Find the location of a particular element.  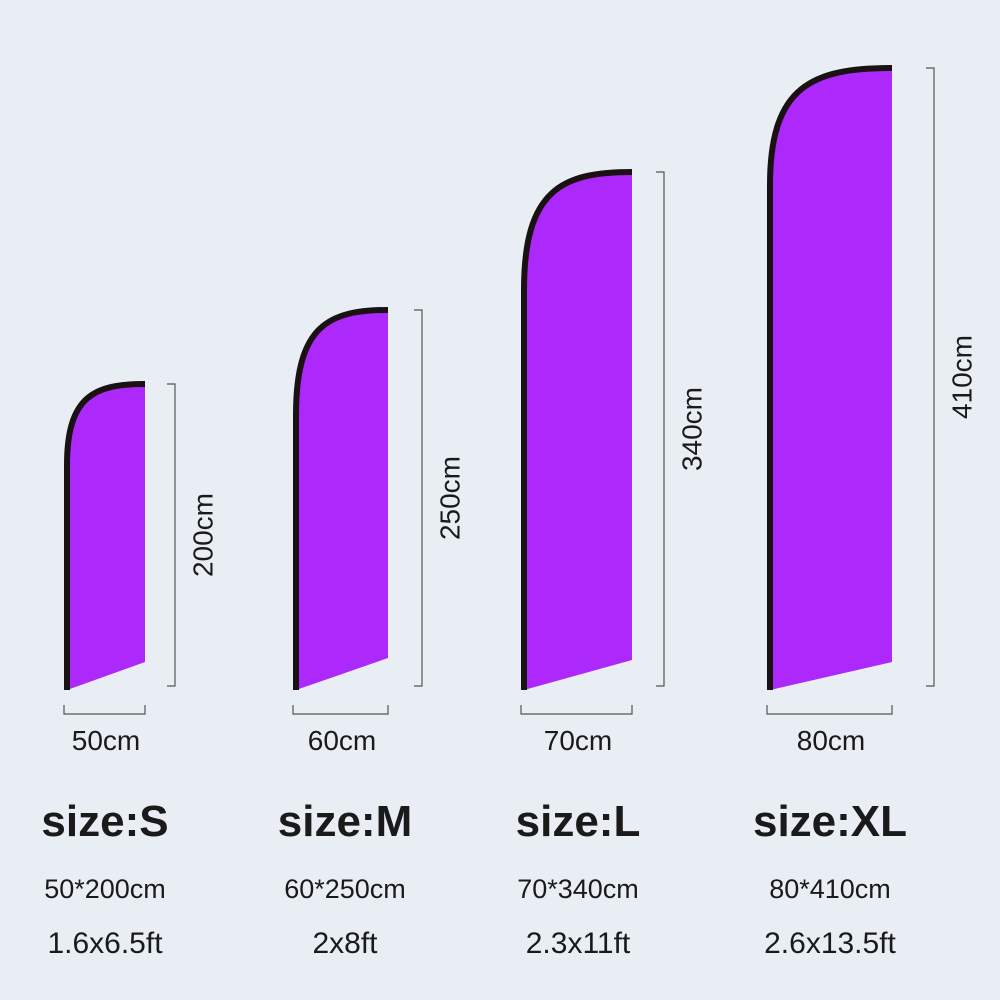

ft-size: 2x8ft is located at coordinates (345, 943).